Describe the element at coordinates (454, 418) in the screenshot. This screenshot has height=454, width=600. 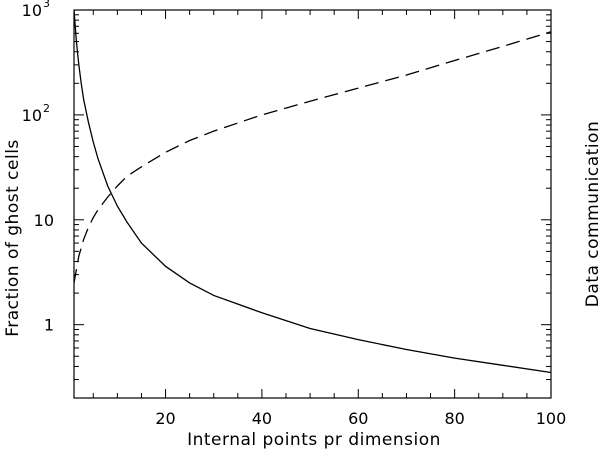
I see `x-tick-label: 80` at that location.